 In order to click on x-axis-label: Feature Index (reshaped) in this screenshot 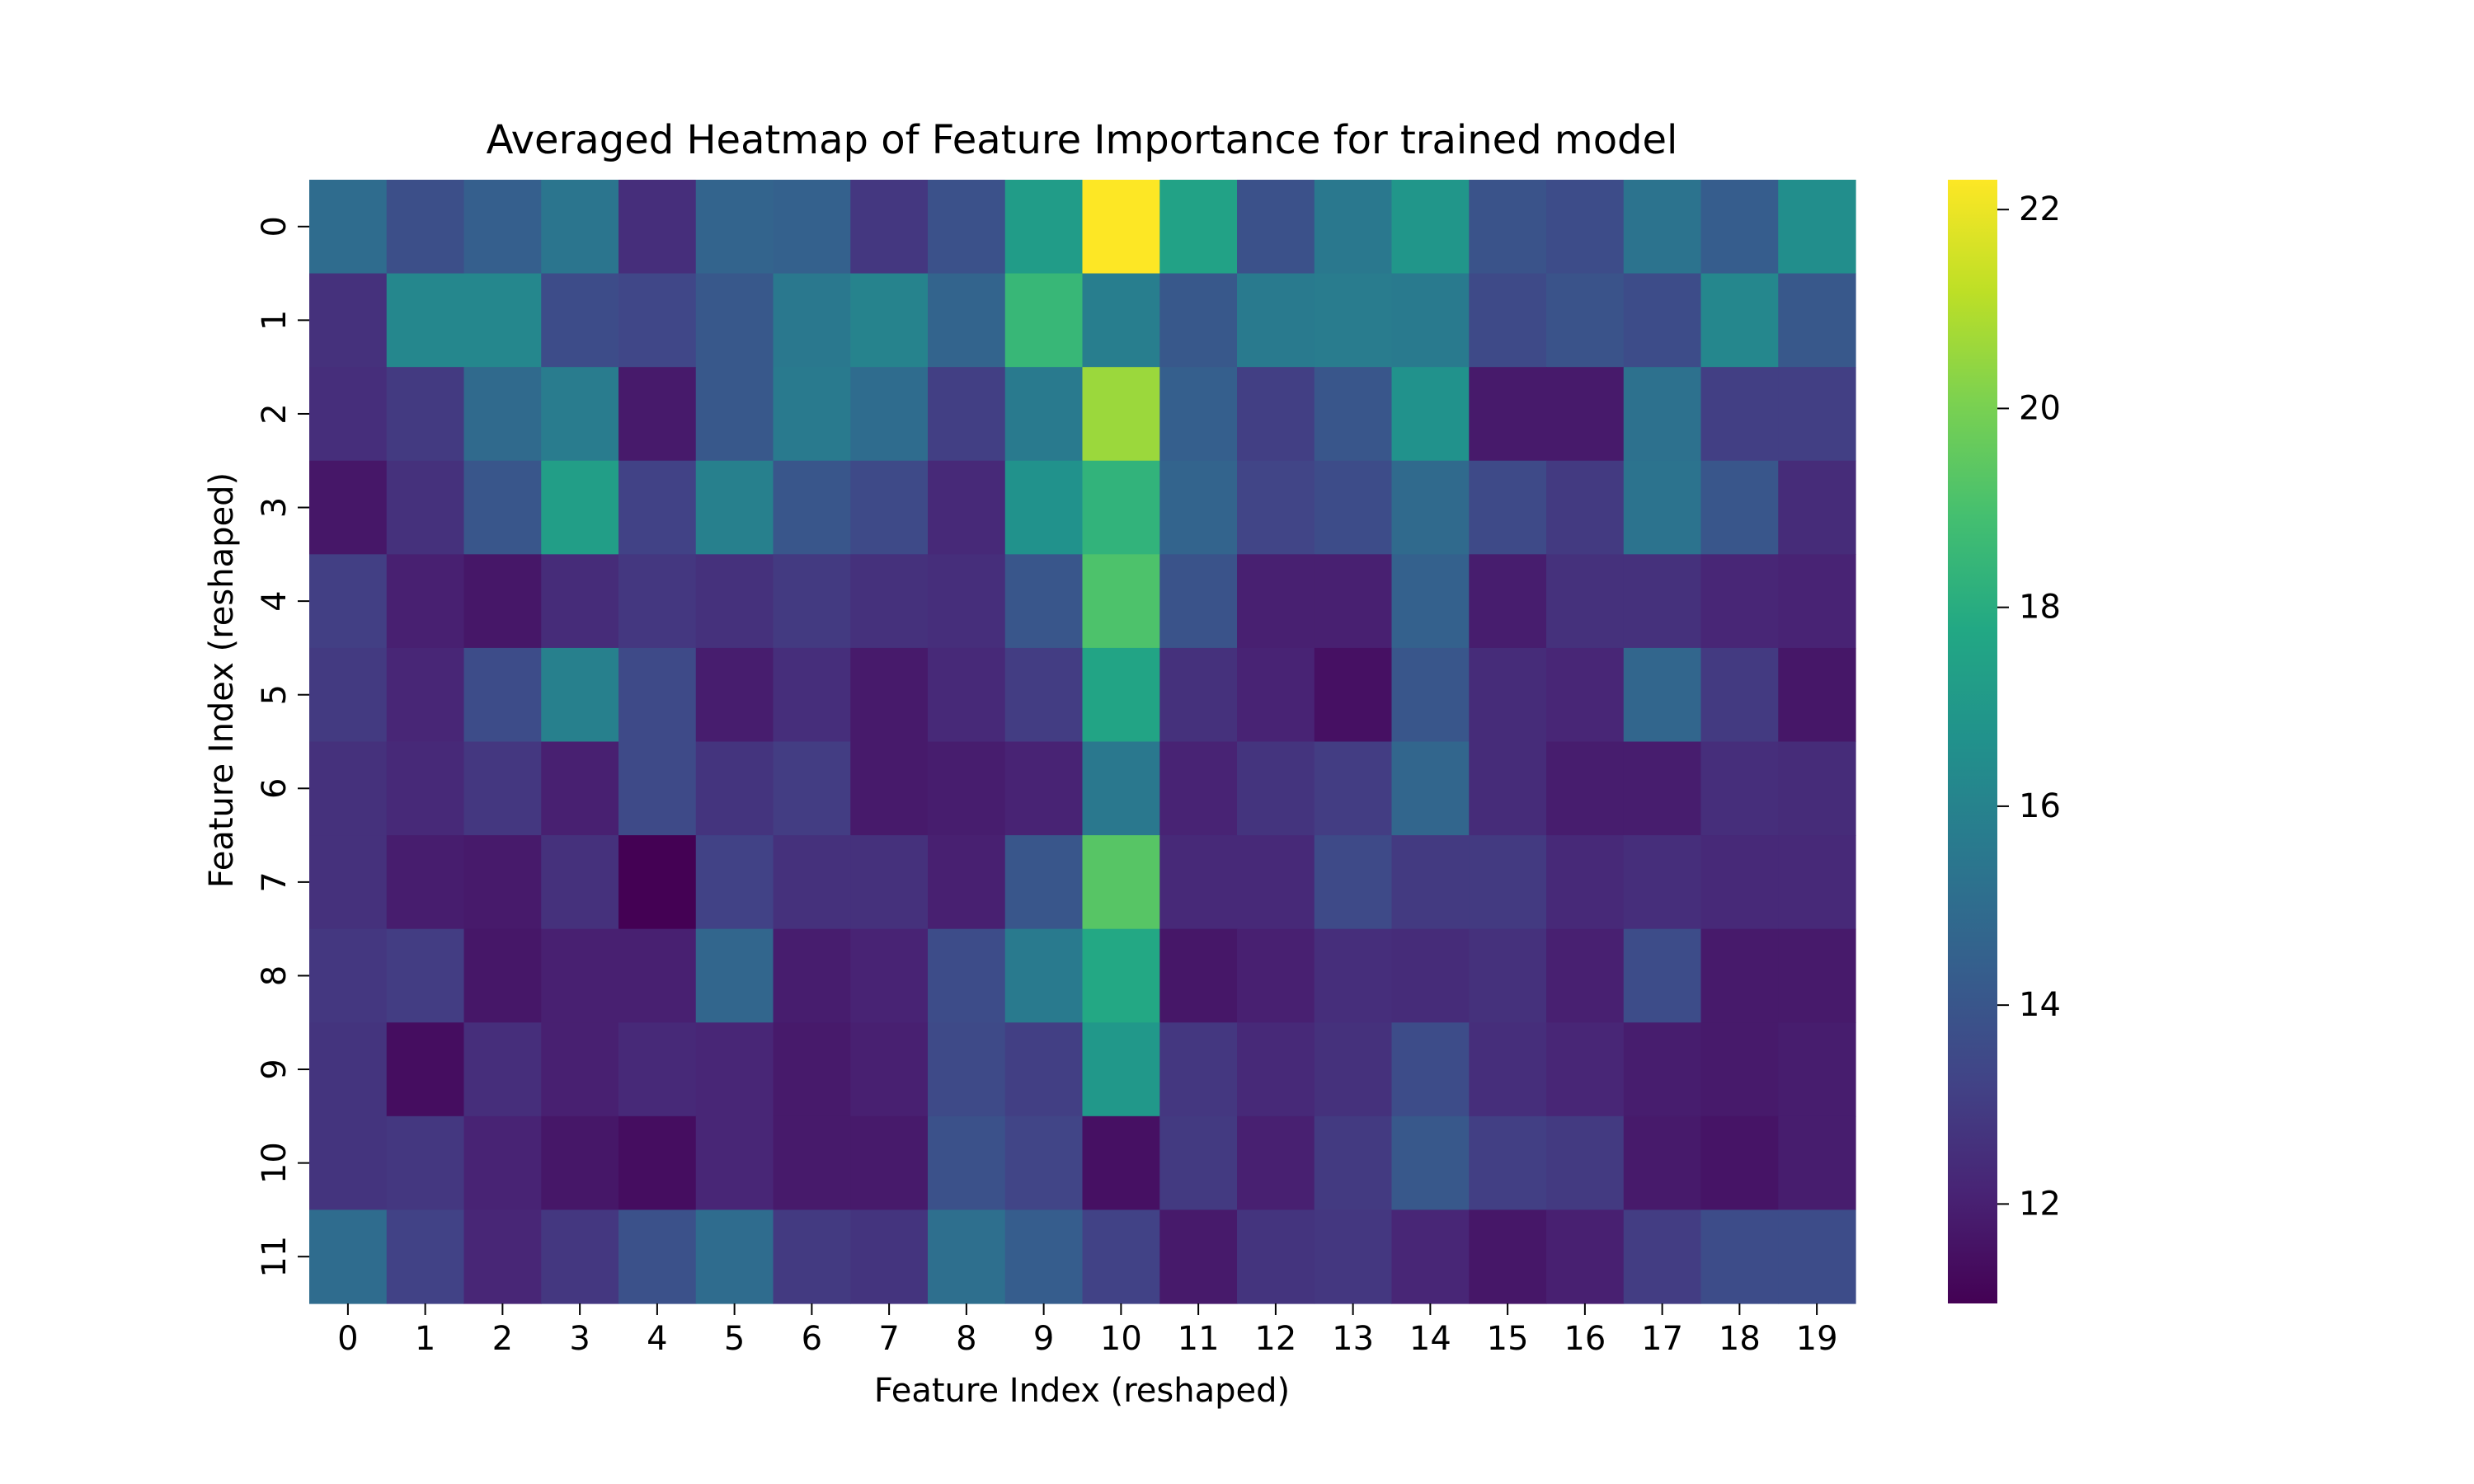, I will do `click(1082, 1391)`.